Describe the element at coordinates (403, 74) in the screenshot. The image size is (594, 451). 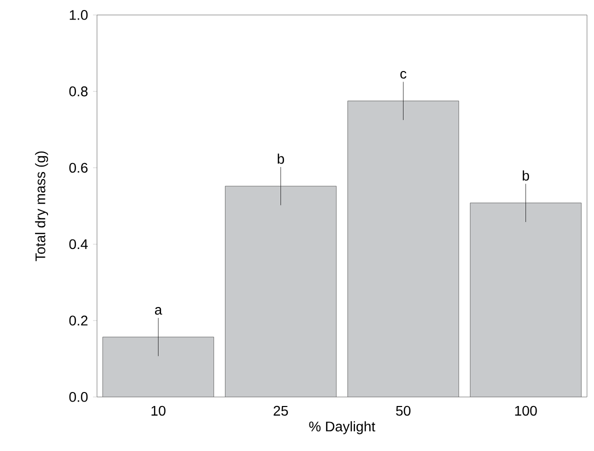
I see `annotation: c` at that location.